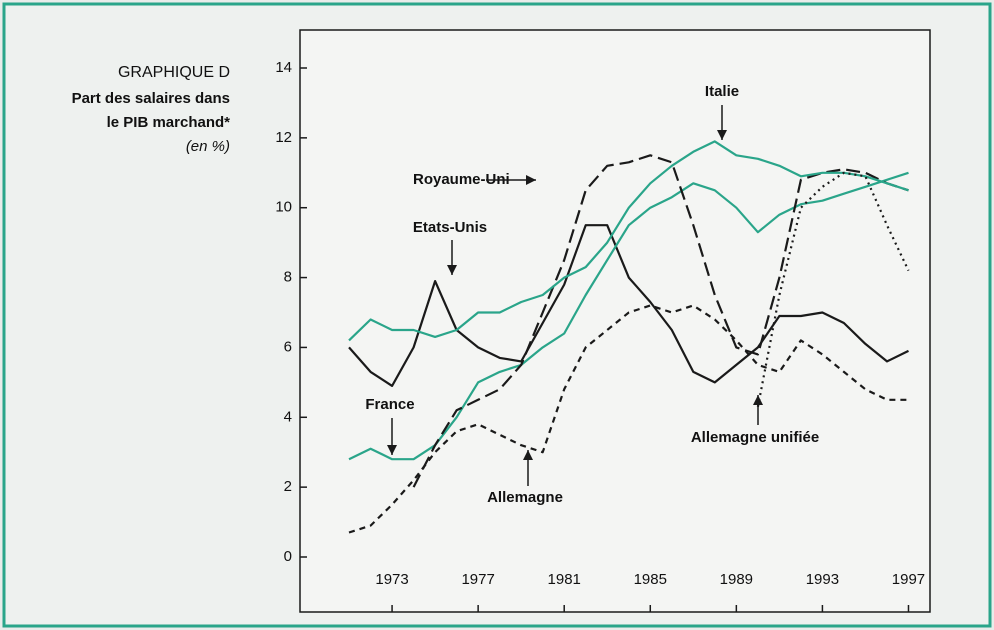  What do you see at coordinates (288, 277) in the screenshot?
I see `y-tick-label: 8` at bounding box center [288, 277].